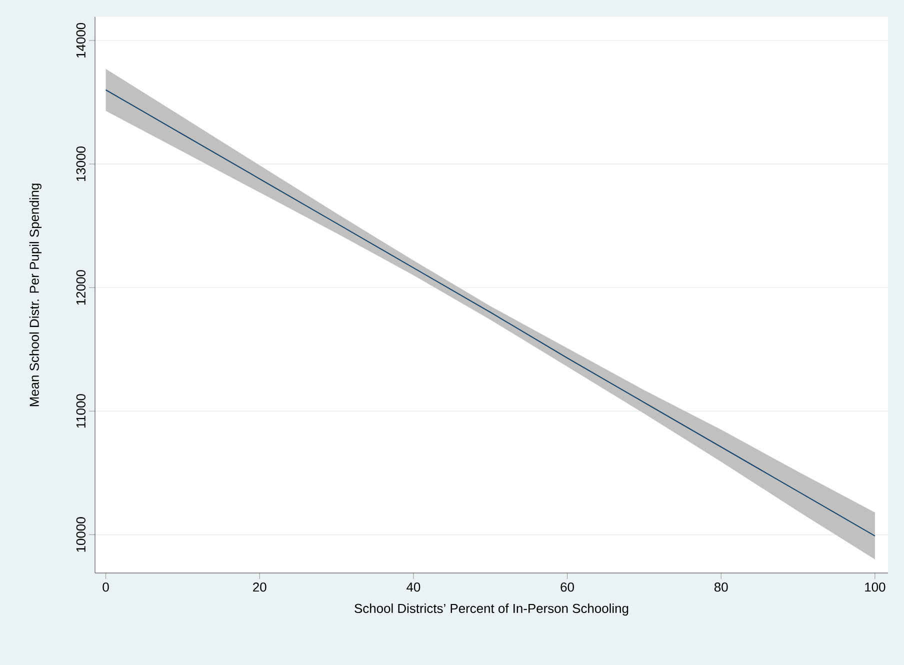  I want to click on x-tick-label: 0, so click(105, 587).